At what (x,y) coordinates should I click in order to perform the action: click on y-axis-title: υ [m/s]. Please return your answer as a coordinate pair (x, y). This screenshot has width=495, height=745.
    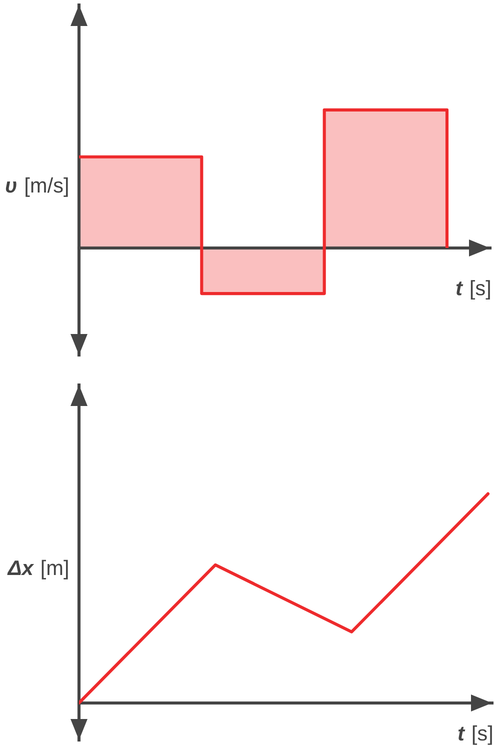
    Looking at the image, I should click on (37, 187).